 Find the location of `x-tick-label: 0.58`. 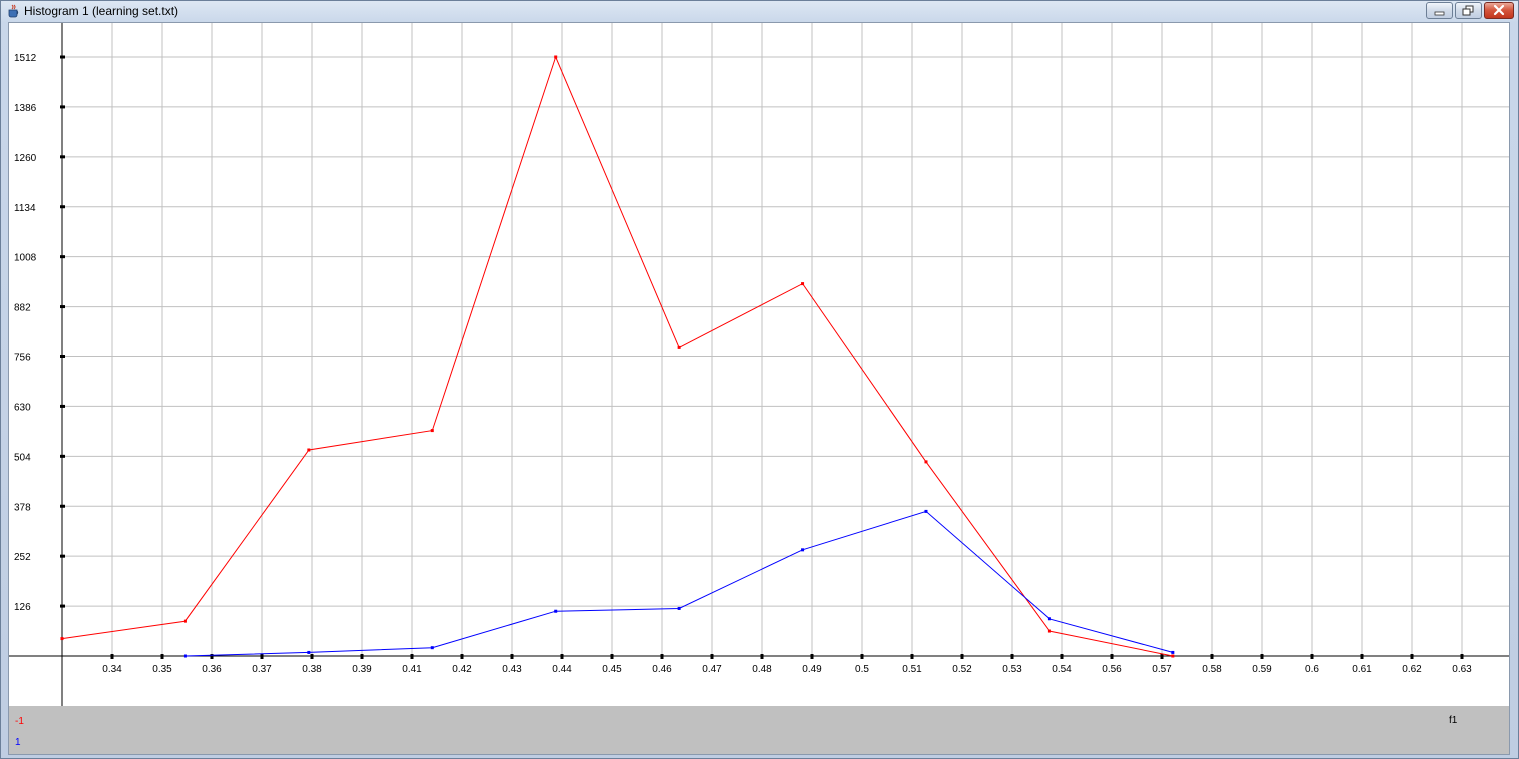

x-tick-label: 0.58 is located at coordinates (1212, 669).